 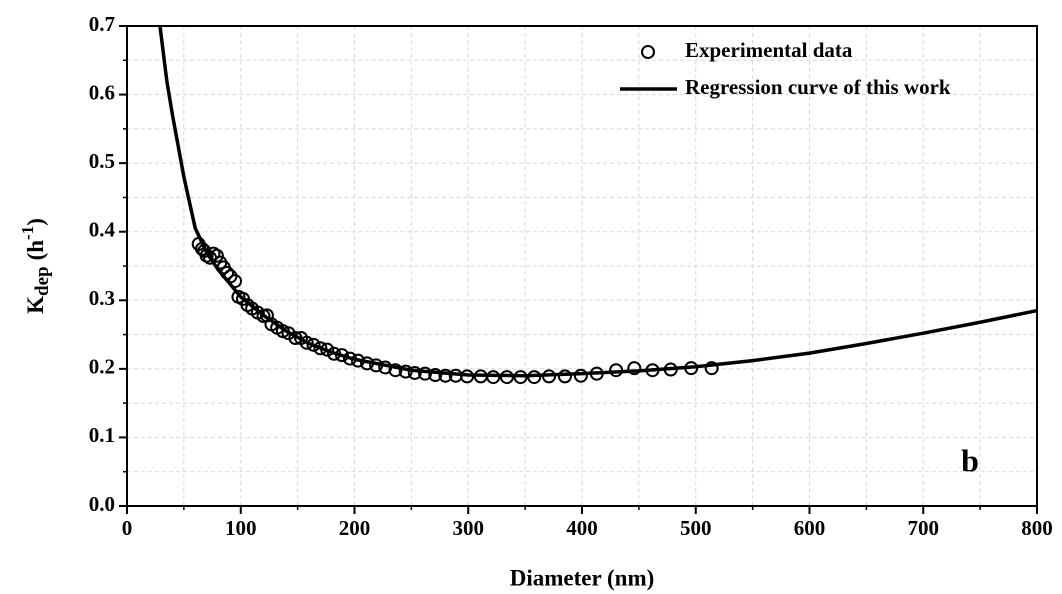 What do you see at coordinates (810, 528) in the screenshot?
I see `x-tick-label: 600` at bounding box center [810, 528].